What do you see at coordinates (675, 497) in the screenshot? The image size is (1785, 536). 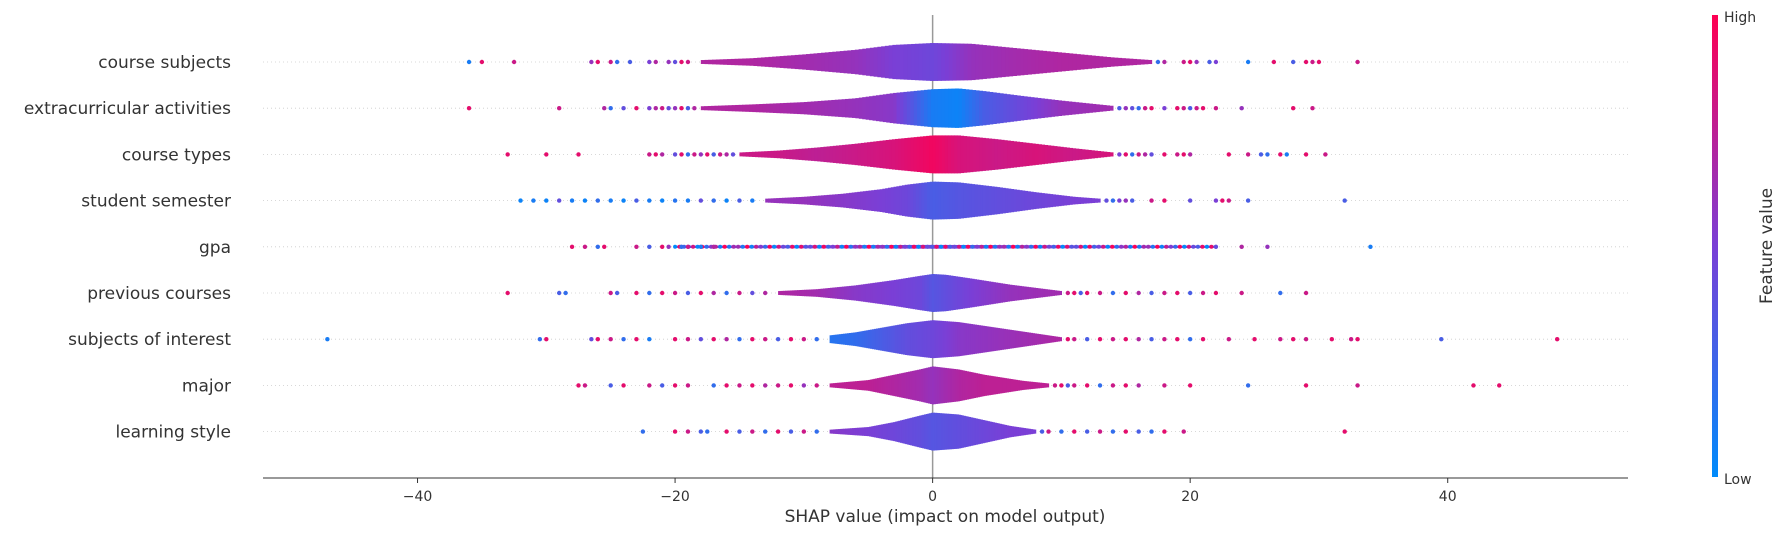 I see `x-tick-label: −20` at bounding box center [675, 497].